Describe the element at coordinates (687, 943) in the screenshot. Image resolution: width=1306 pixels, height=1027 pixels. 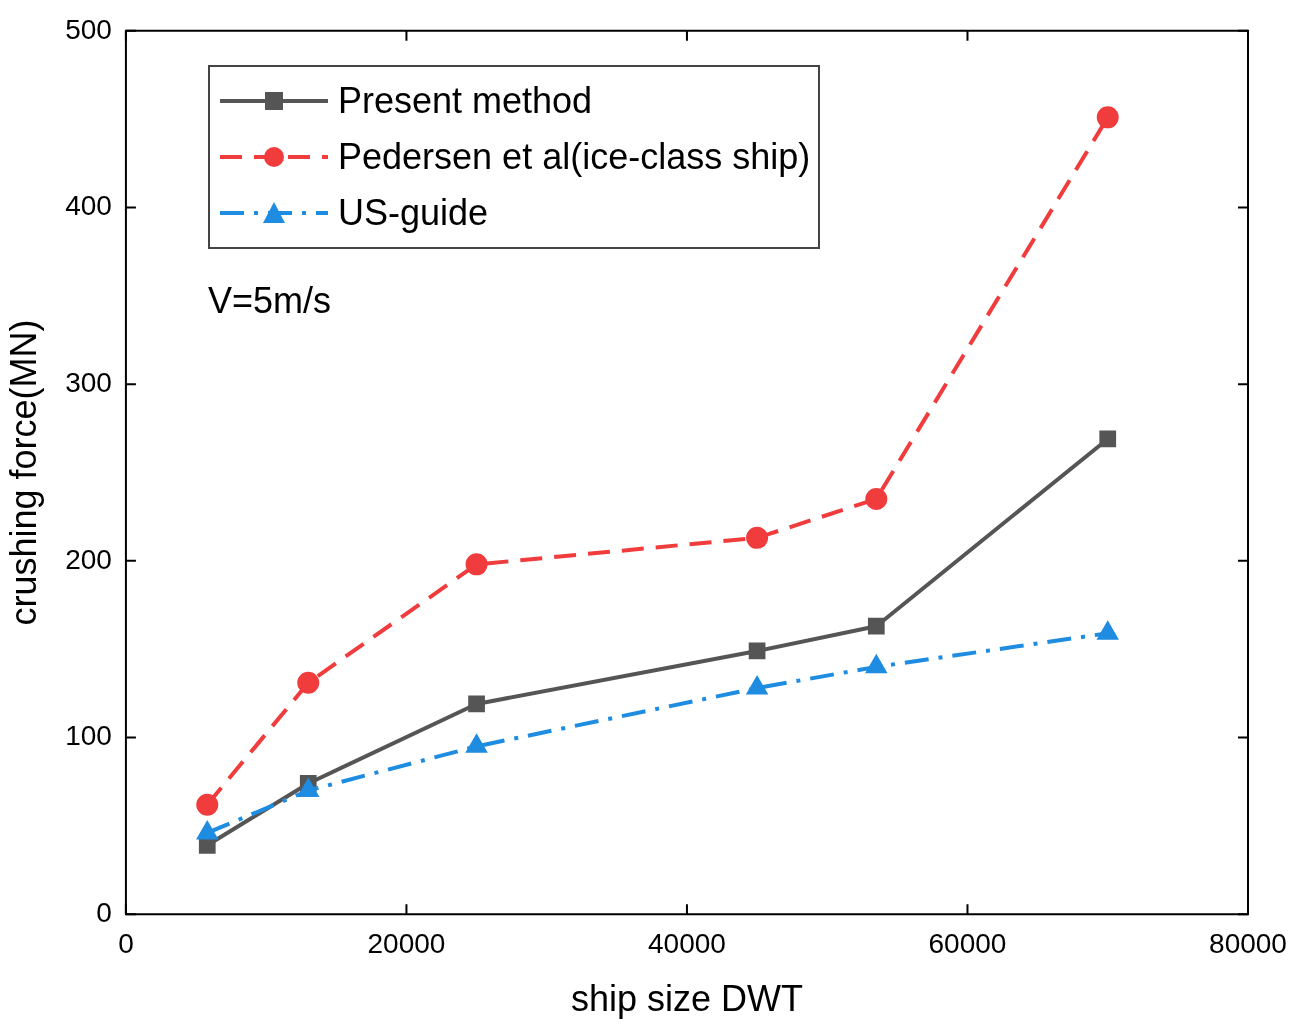
I see `x-tick-label: 40000` at that location.